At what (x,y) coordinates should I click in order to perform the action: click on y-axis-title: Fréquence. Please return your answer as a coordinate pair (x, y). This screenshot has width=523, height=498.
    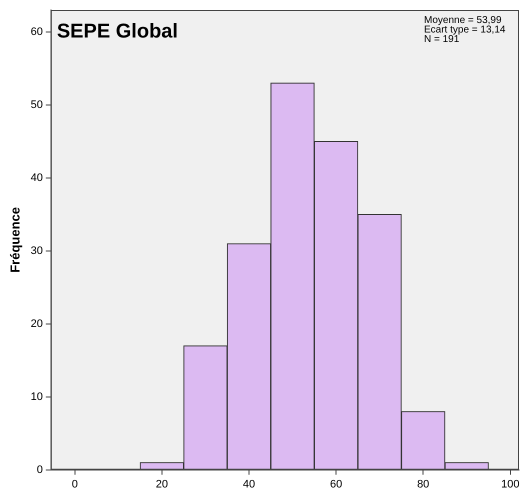
    Looking at the image, I should click on (14, 240).